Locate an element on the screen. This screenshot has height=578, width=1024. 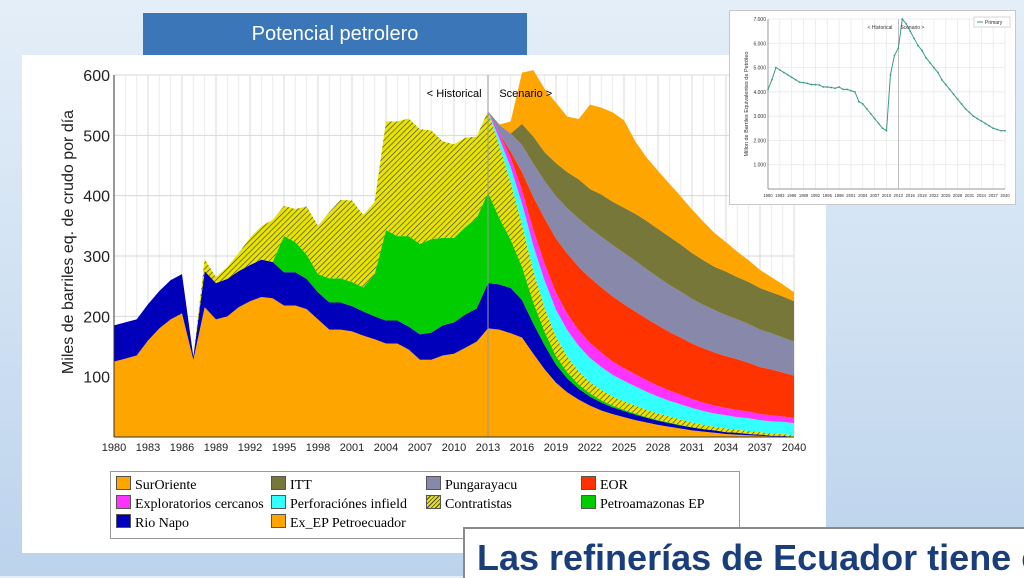
x-tick-label: 1995 is located at coordinates (284, 448).